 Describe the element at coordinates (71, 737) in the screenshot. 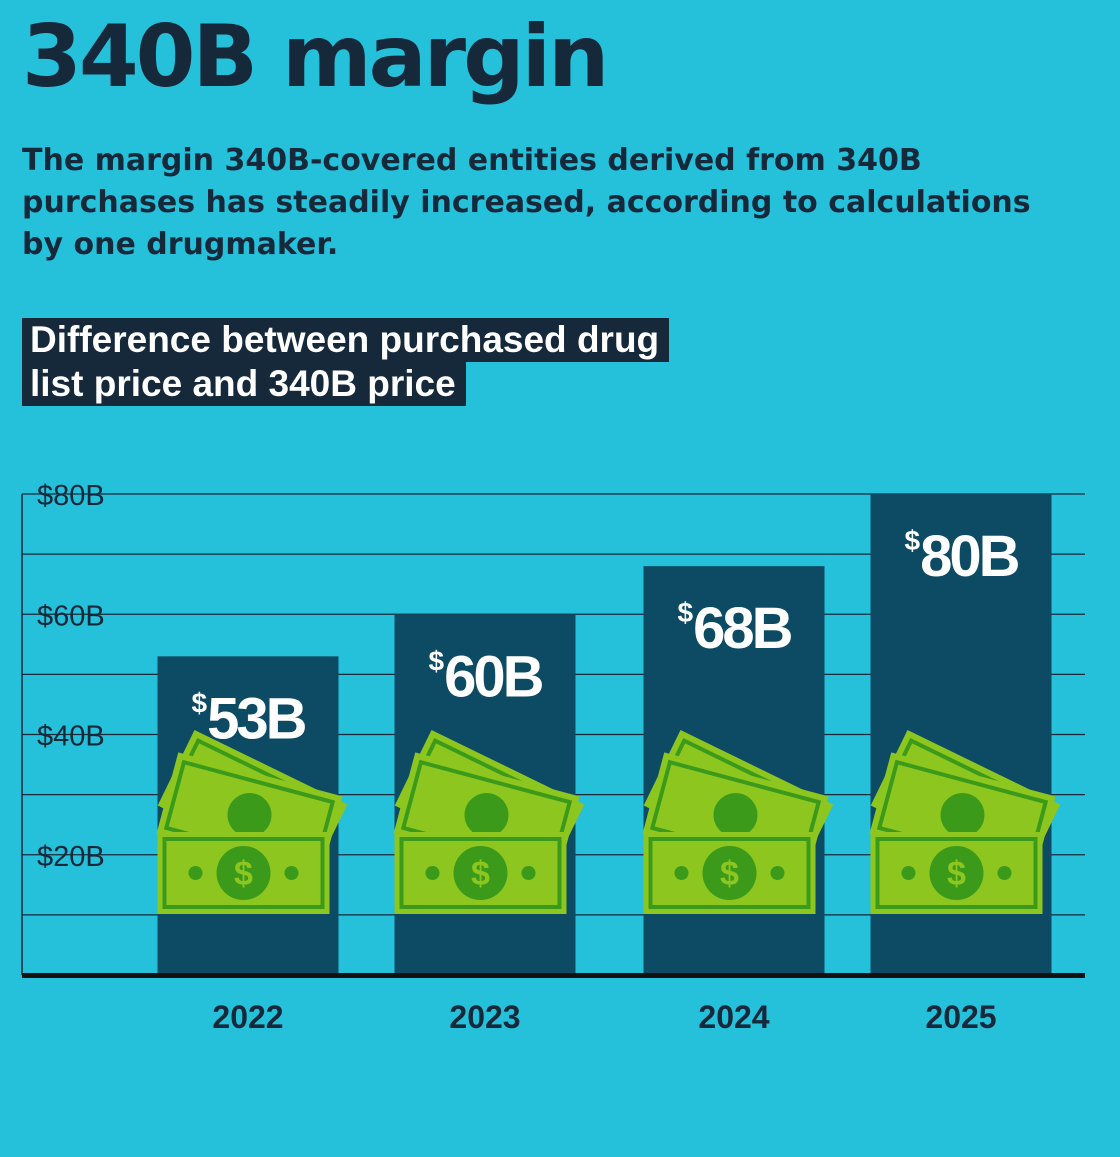

I see `y-tick-label: $40B` at that location.